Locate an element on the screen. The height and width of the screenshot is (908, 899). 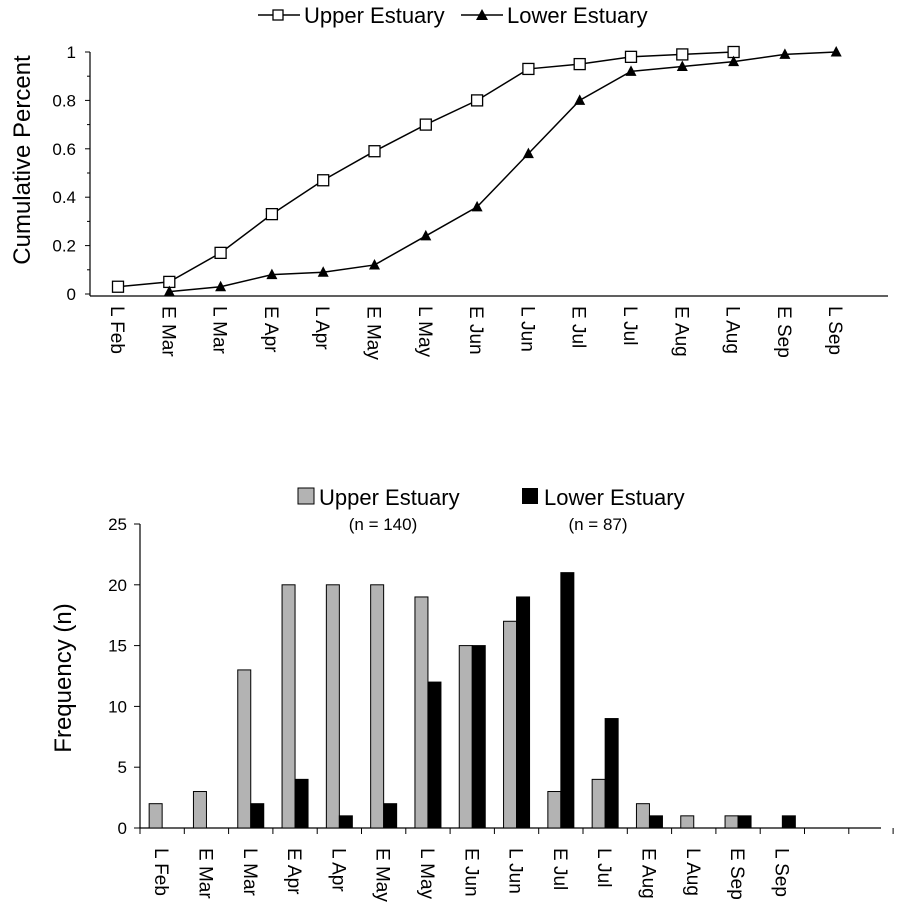
x-tick-label: E Apr is located at coordinates (293, 871).